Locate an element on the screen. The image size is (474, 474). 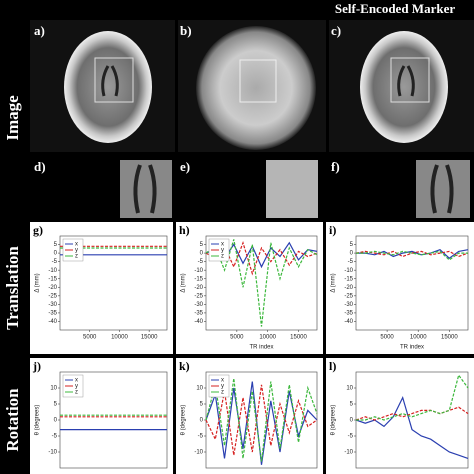
panel-label: a) is located at coordinates (39, 30).